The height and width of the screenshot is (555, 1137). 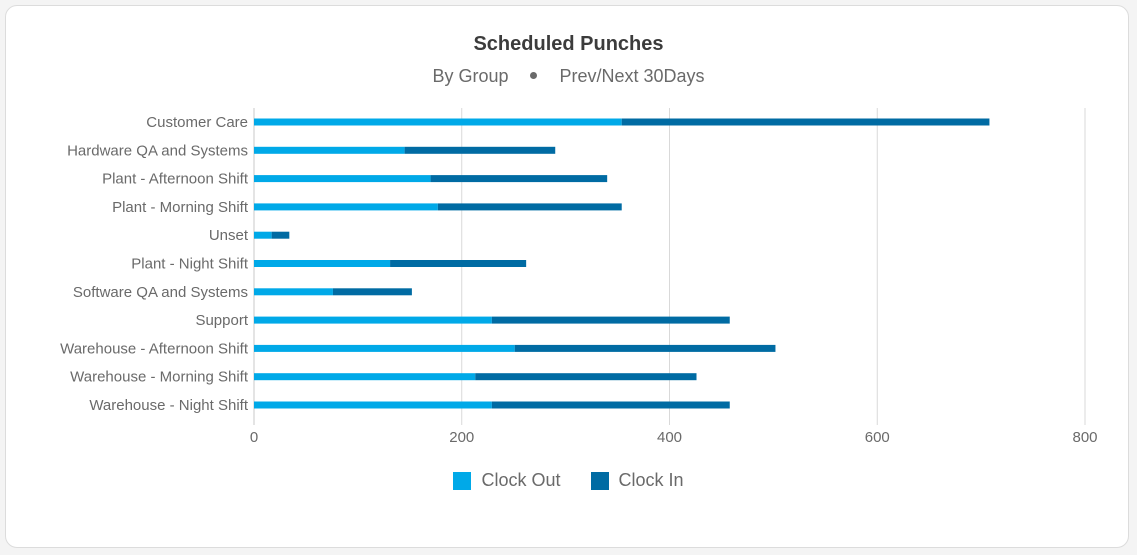 What do you see at coordinates (160, 292) in the screenshot?
I see `y-category-label: Software QA and Systems` at bounding box center [160, 292].